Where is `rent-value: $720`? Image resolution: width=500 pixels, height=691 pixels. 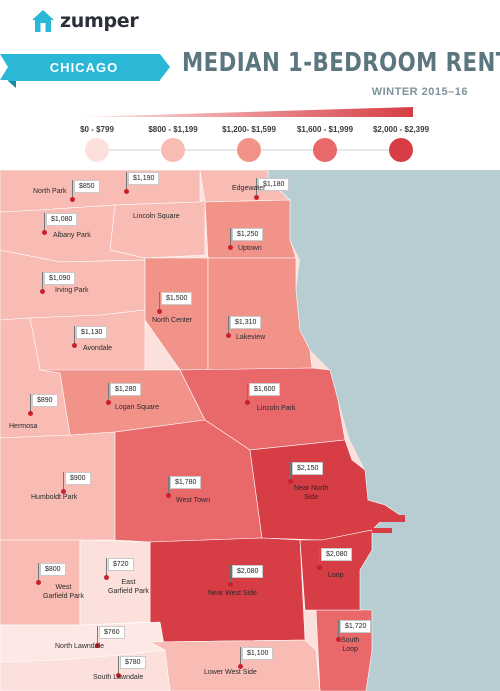
rent-value: $720 is located at coordinates (121, 564).